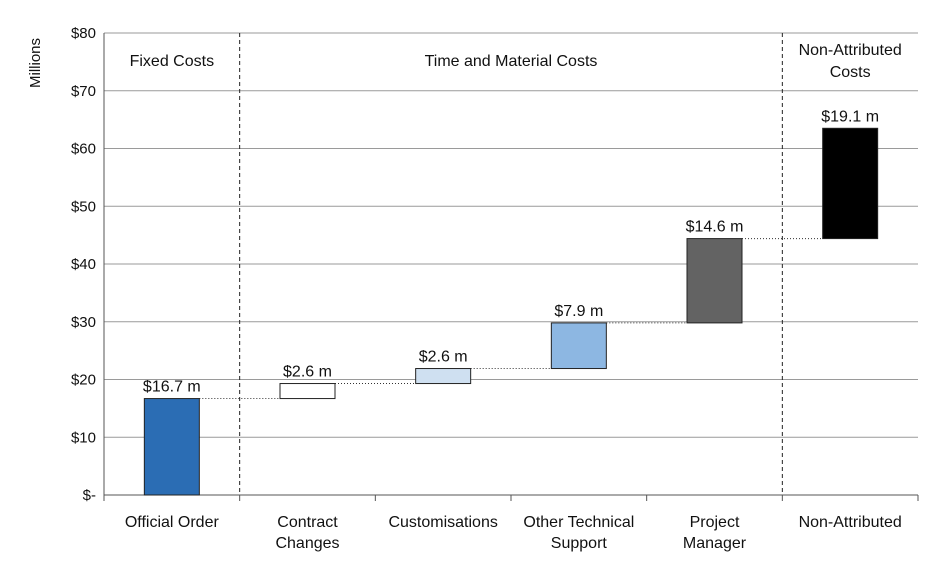  Describe the element at coordinates (89, 495) in the screenshot. I see `y-tick-label: $-` at that location.